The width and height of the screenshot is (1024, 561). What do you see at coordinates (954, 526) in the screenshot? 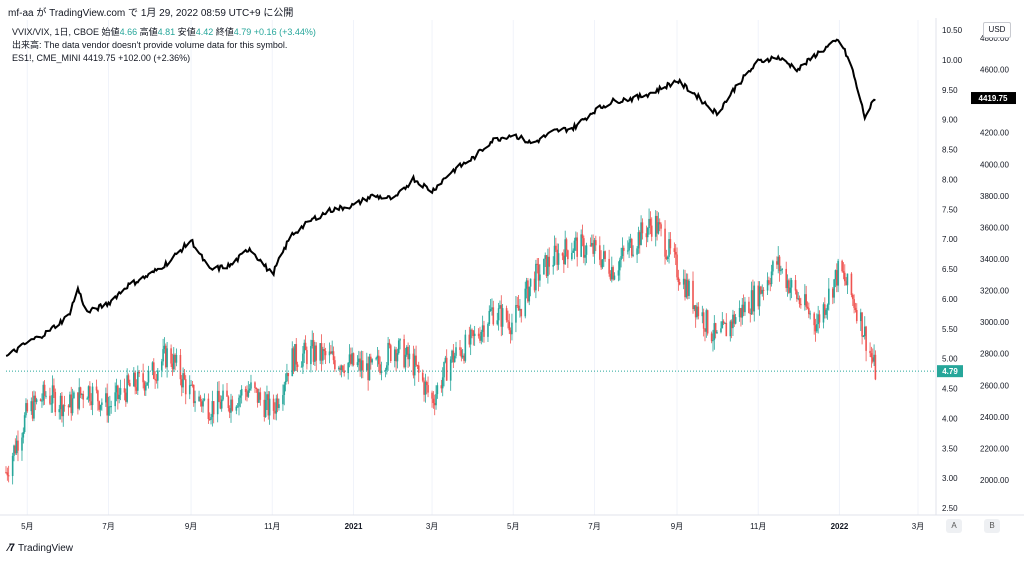
I see `auto-scale-button: A` at bounding box center [954, 526].